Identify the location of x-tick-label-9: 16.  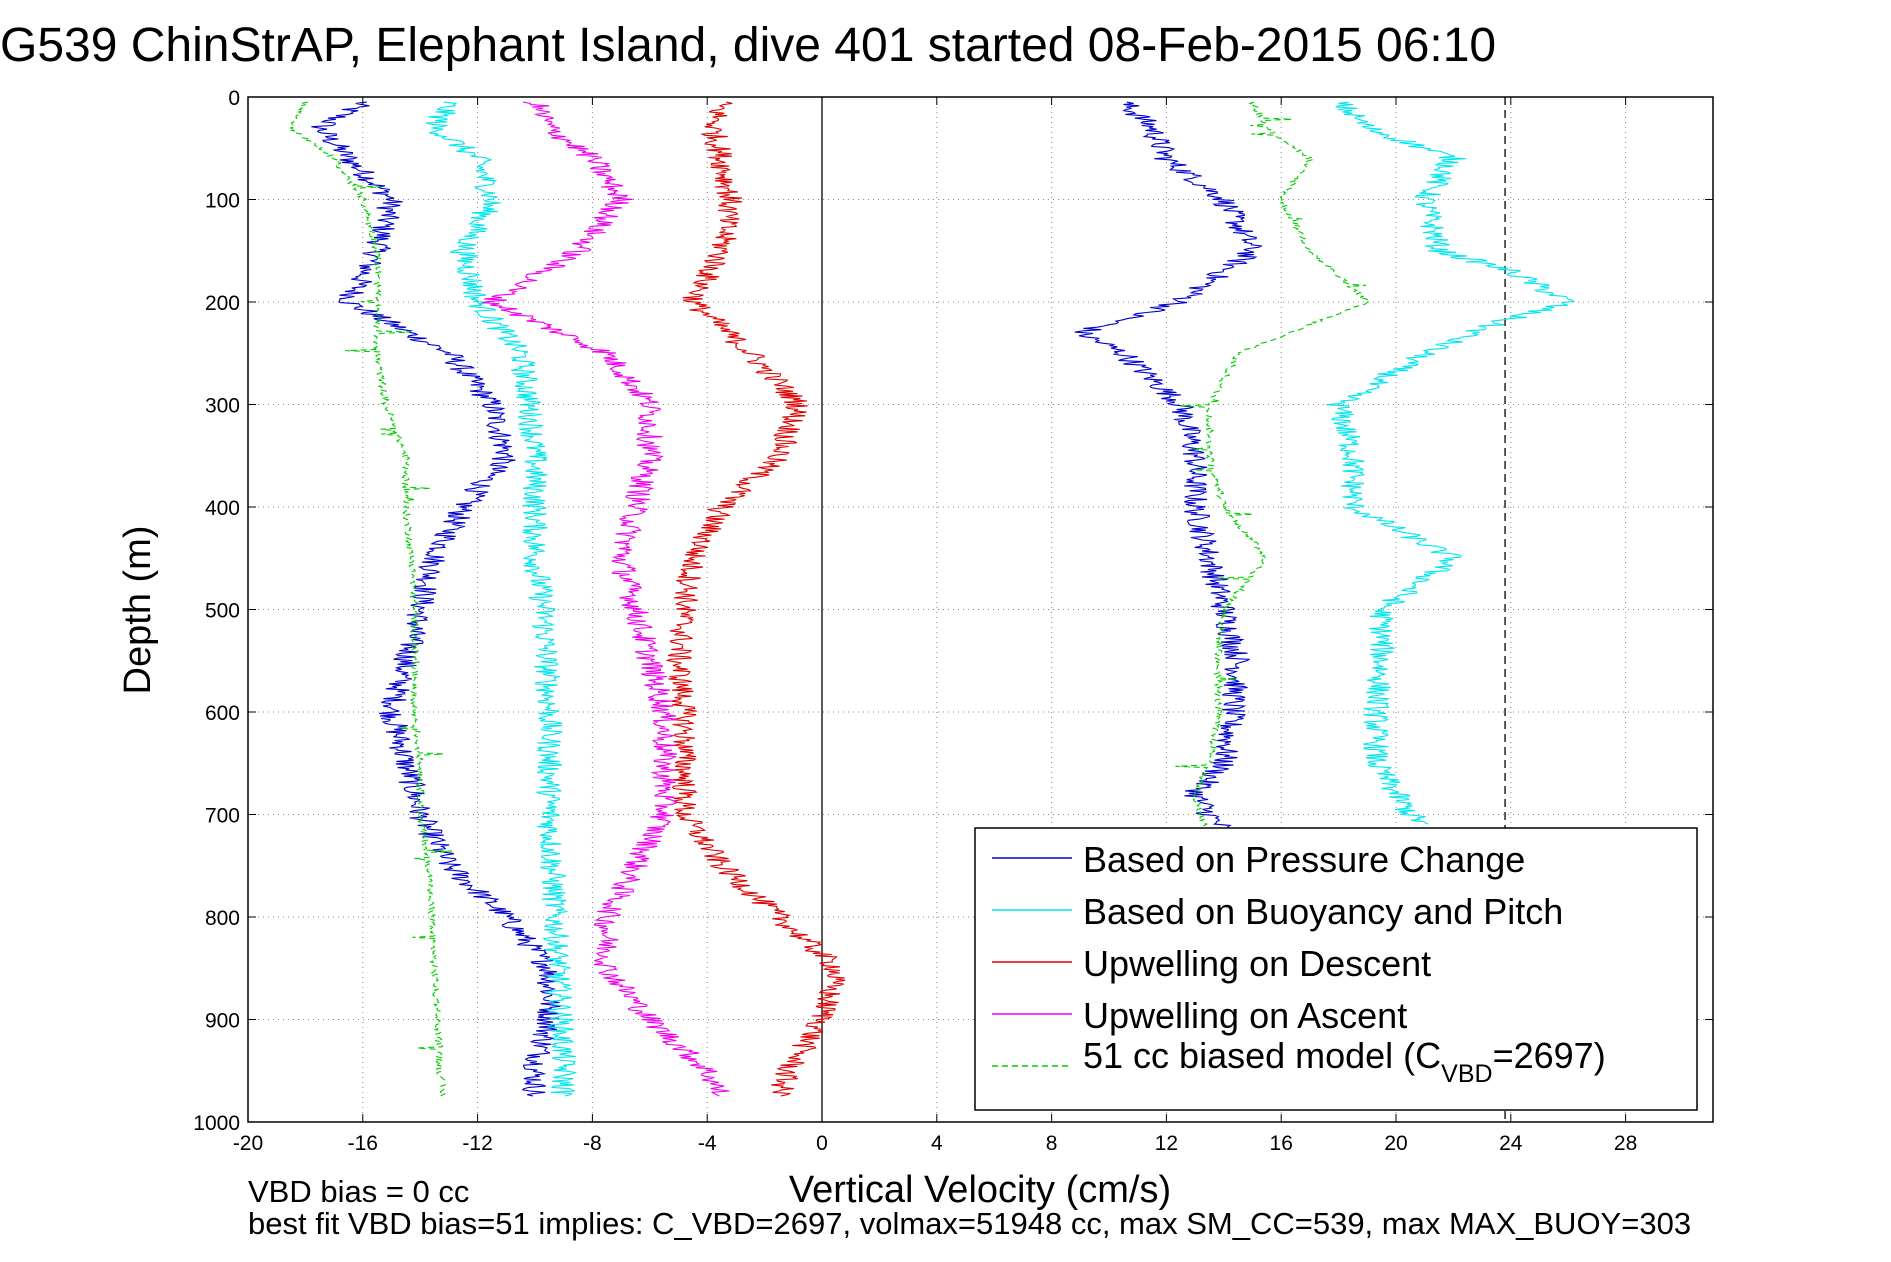
(1281, 1143).